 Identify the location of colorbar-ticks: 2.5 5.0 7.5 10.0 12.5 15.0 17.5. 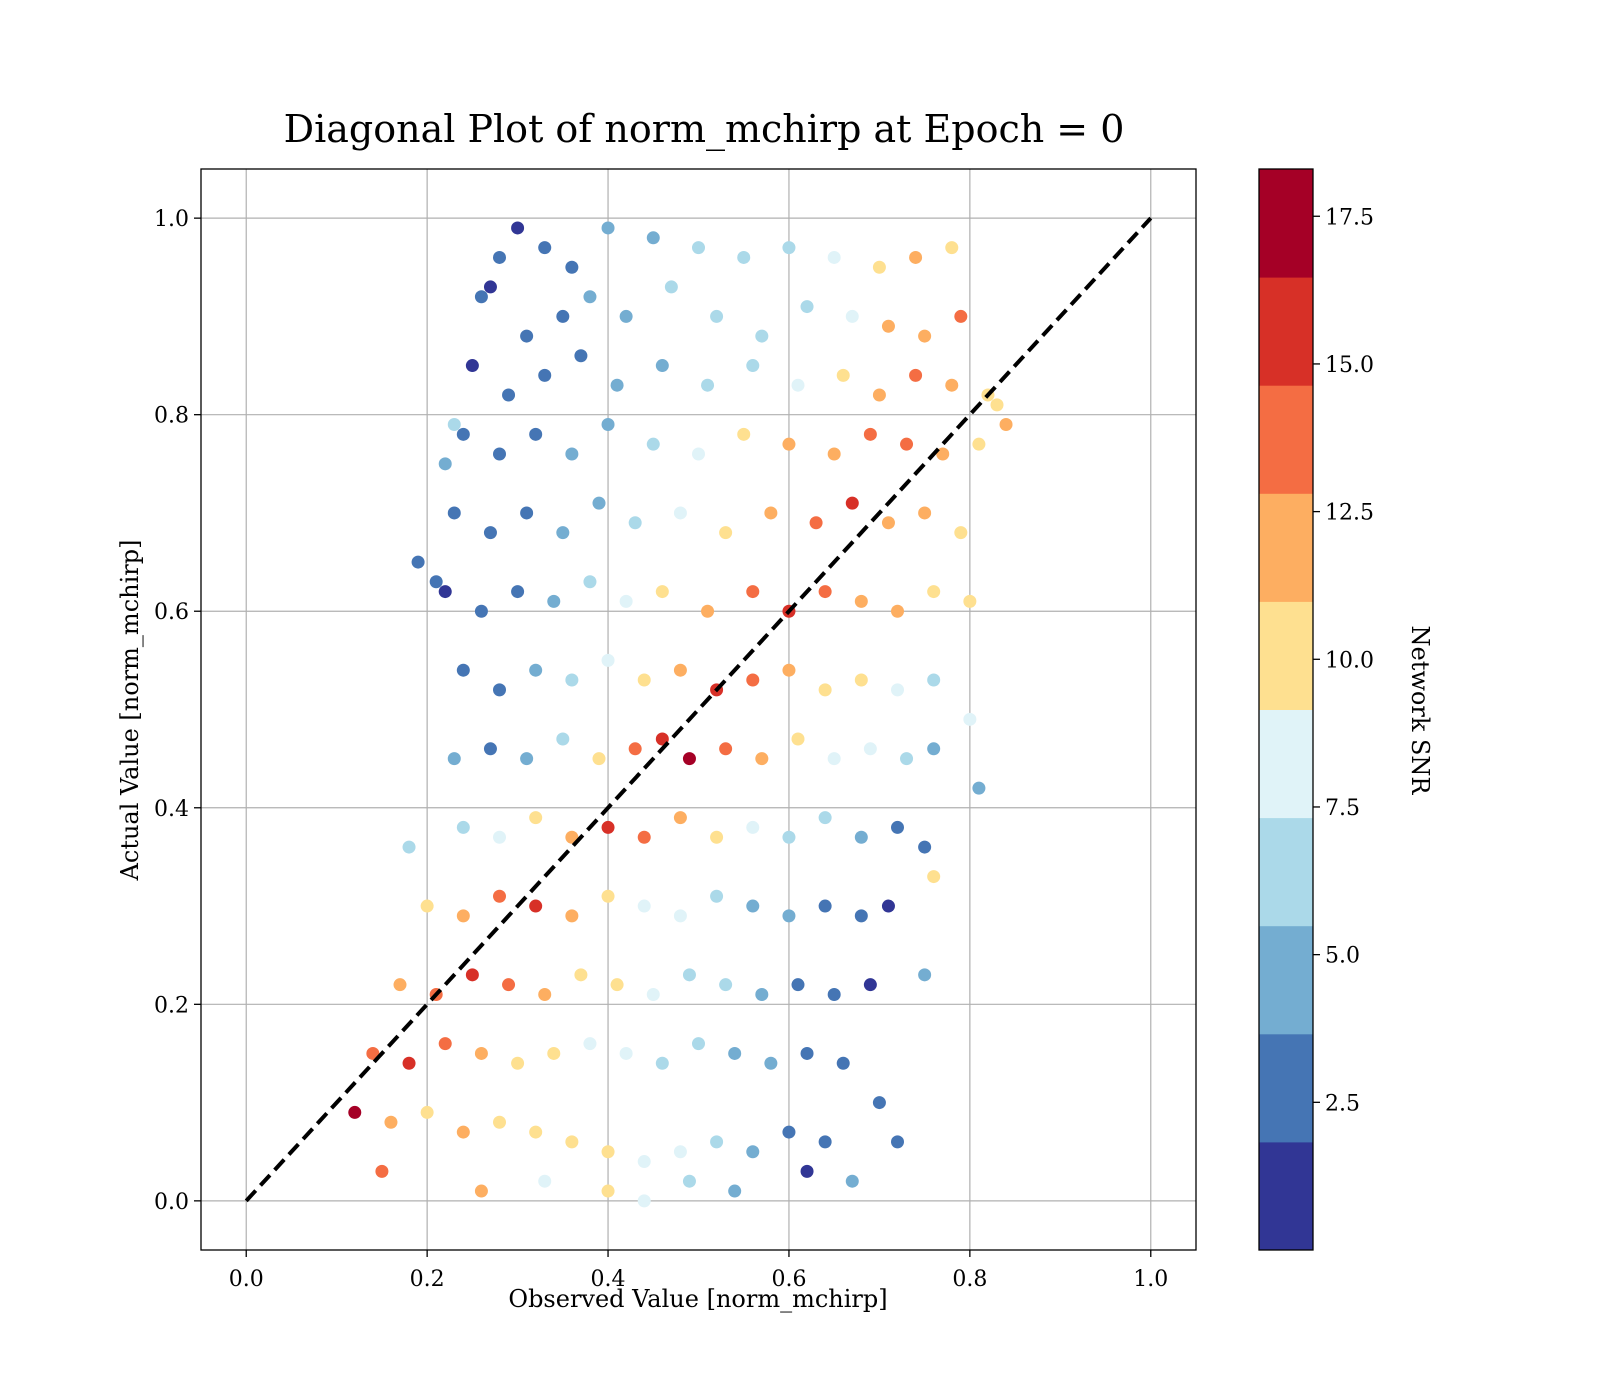
(1343, 660).